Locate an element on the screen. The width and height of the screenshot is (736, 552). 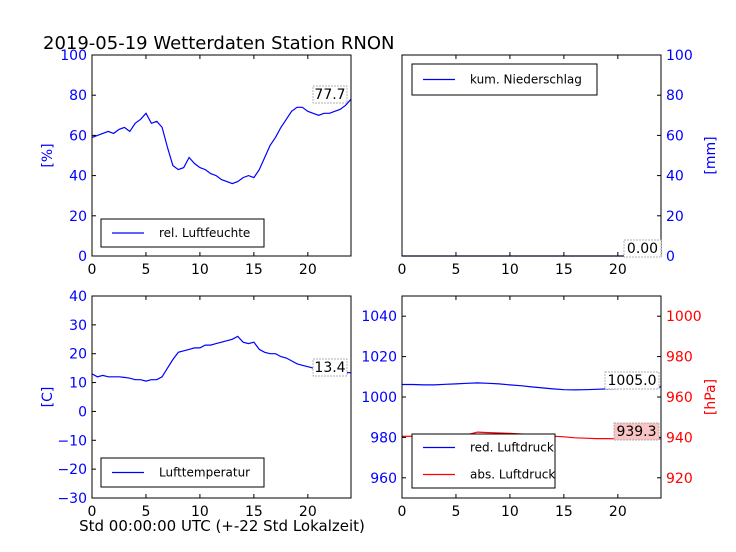
last-value-label-temperature-0: 13.4 is located at coordinates (329, 368).